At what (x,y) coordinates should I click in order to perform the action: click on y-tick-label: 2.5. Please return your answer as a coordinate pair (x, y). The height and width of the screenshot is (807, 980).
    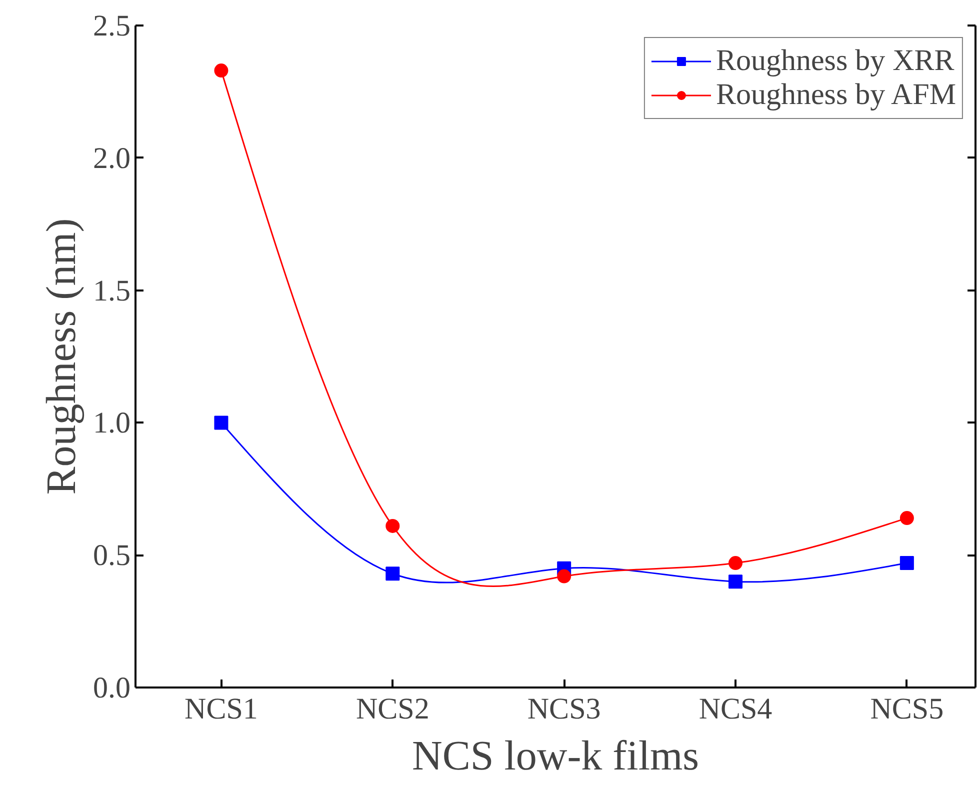
    Looking at the image, I should click on (111, 26).